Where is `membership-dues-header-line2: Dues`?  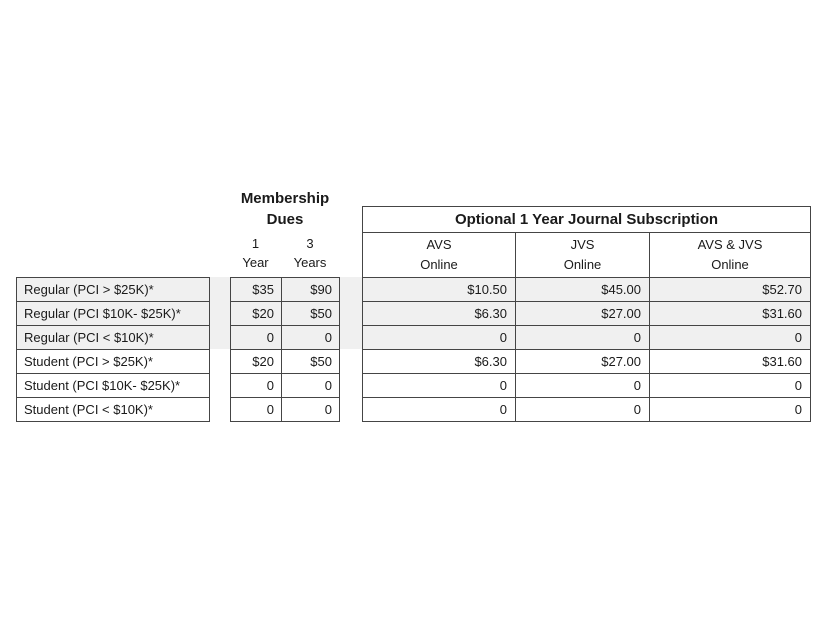
membership-dues-header-line2: Dues is located at coordinates (285, 219).